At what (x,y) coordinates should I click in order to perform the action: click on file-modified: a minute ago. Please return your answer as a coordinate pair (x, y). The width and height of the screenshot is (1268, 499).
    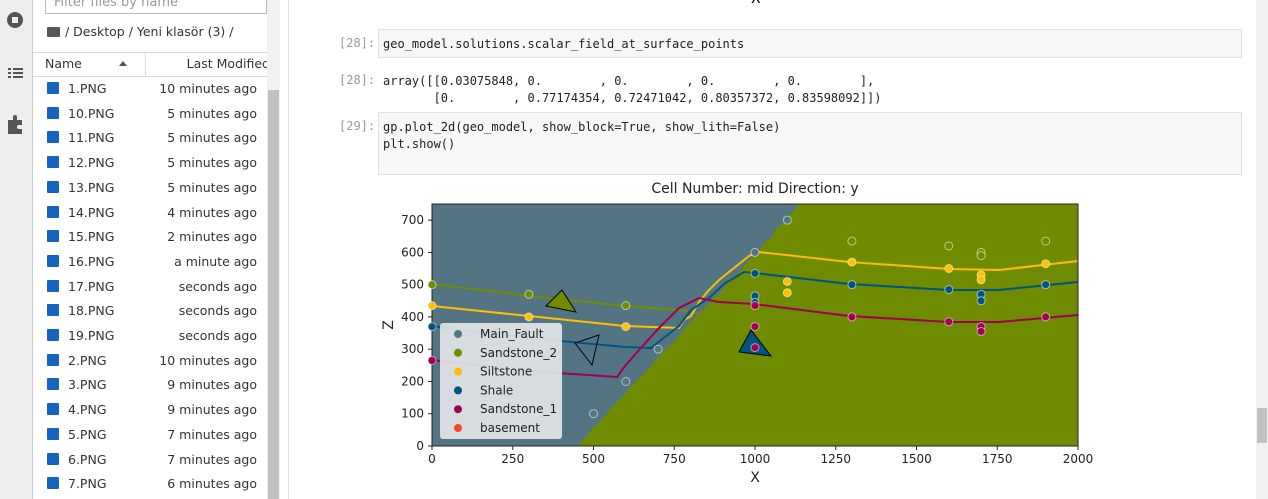
    Looking at the image, I should click on (215, 261).